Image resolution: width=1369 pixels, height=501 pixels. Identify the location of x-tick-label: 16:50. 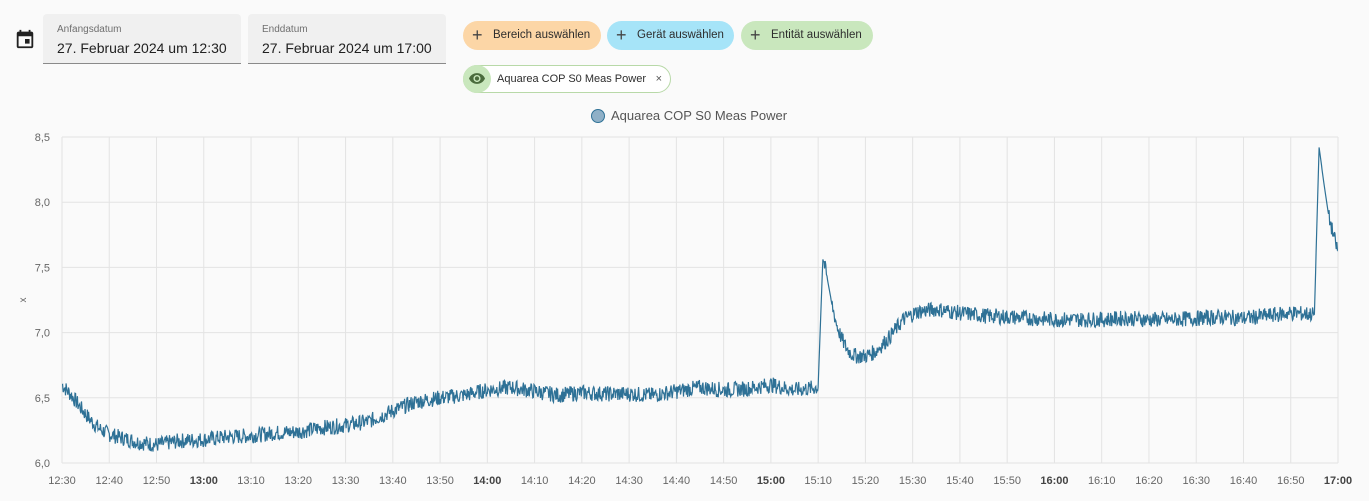
(1291, 481).